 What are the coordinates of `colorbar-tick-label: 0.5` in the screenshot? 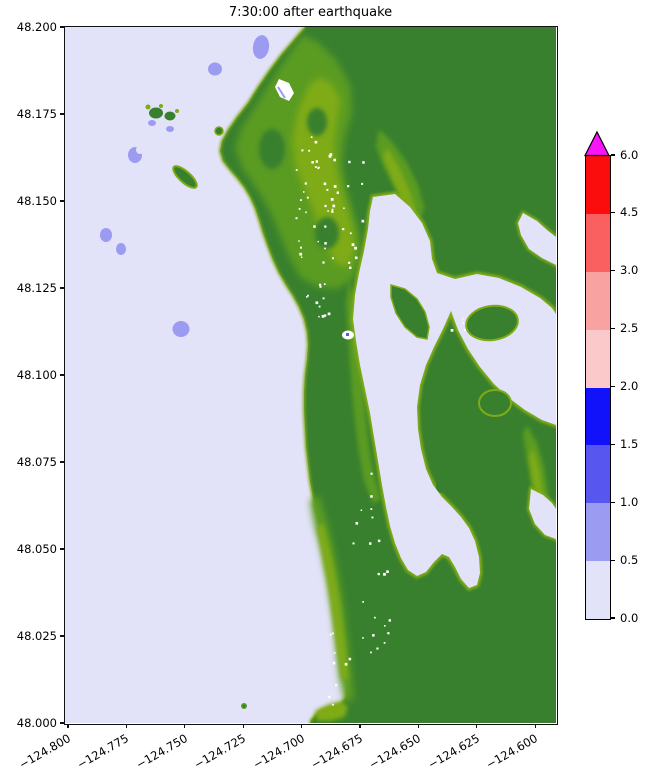 It's located at (629, 559).